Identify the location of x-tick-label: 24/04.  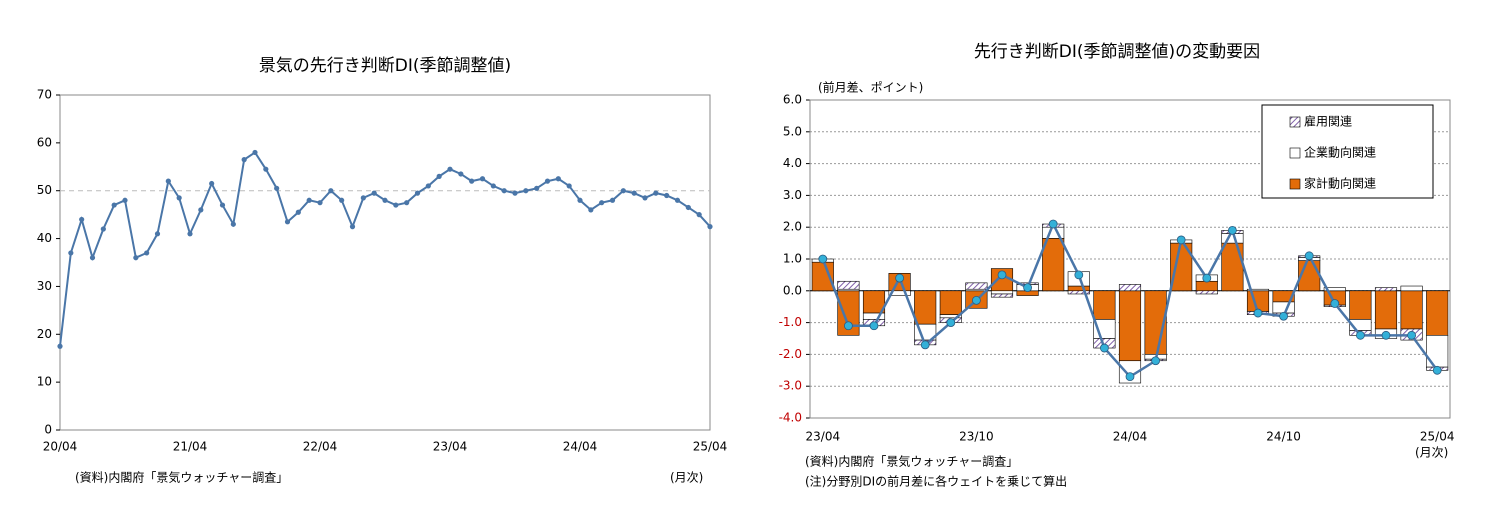
(580, 447).